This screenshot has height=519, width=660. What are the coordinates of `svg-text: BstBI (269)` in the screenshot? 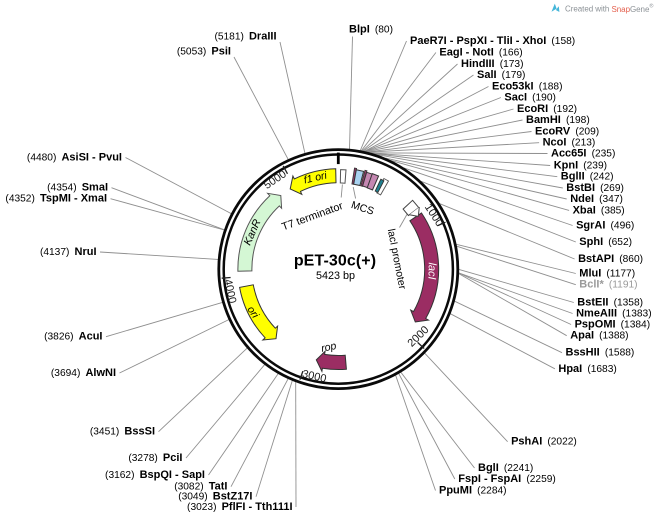 It's located at (595, 188).